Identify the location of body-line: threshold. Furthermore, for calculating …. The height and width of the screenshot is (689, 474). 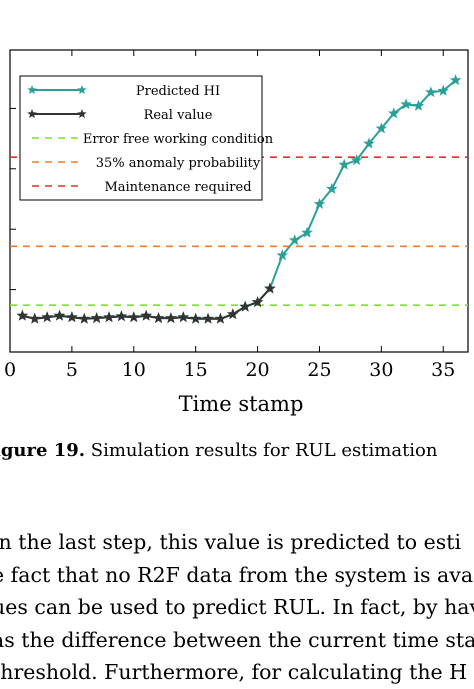
(234, 672).